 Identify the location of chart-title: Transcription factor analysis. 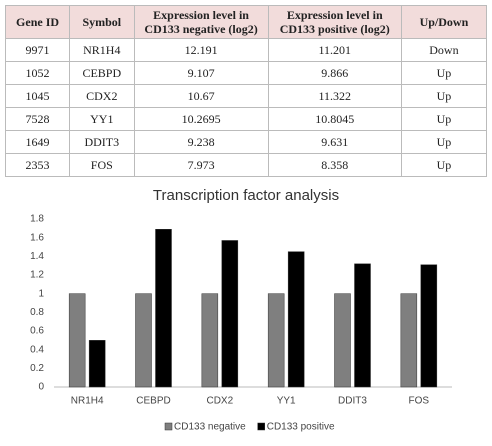
(246, 195).